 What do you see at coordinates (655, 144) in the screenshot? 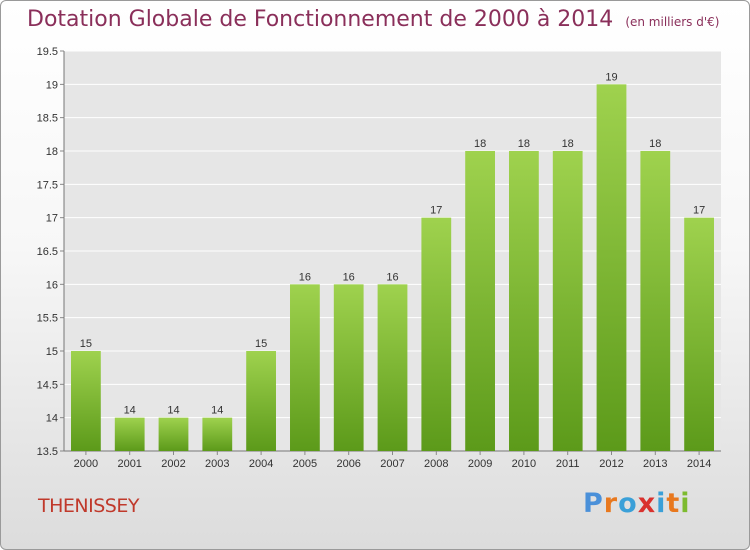
I see `data-label-2013: 18` at bounding box center [655, 144].